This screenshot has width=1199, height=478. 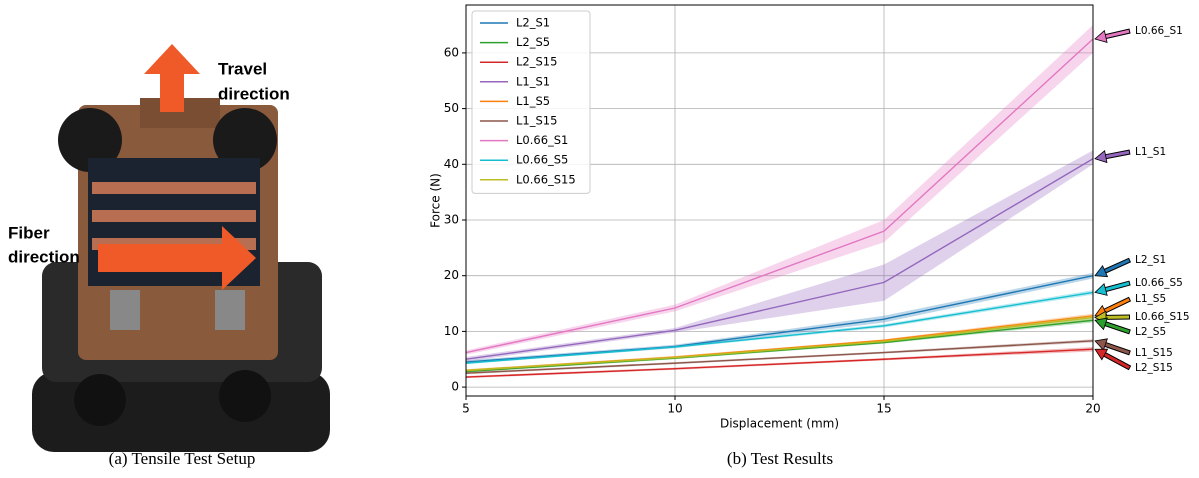 What do you see at coordinates (780, 458) in the screenshot?
I see `caption: (b) Test Results` at bounding box center [780, 458].